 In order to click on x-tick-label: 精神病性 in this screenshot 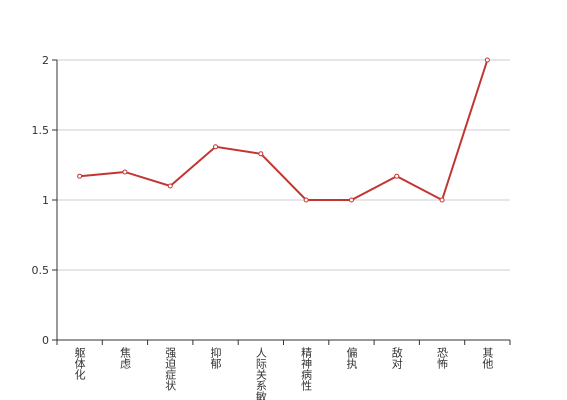, I will do `click(306, 369)`.